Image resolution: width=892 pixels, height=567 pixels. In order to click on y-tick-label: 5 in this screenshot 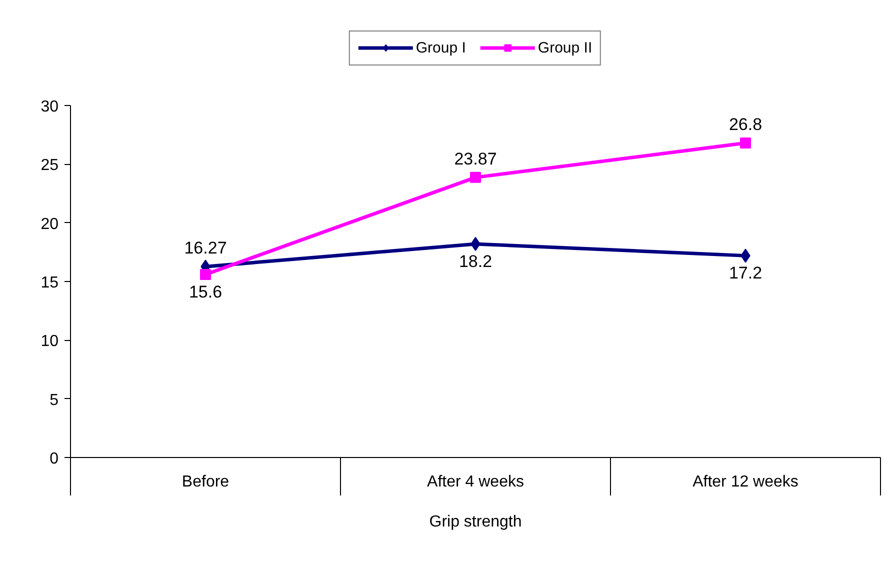, I will do `click(54, 400)`.